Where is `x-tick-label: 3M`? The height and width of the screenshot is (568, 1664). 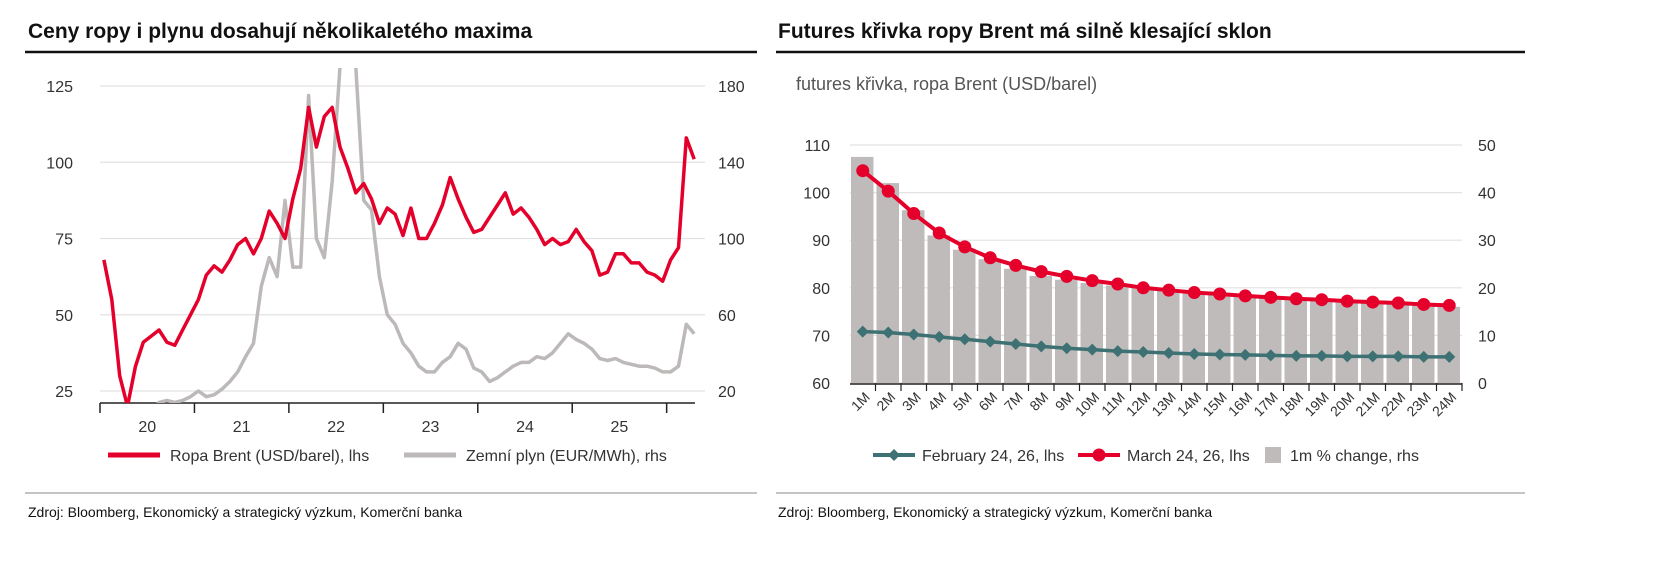
x-tick-label: 3M is located at coordinates (911, 401).